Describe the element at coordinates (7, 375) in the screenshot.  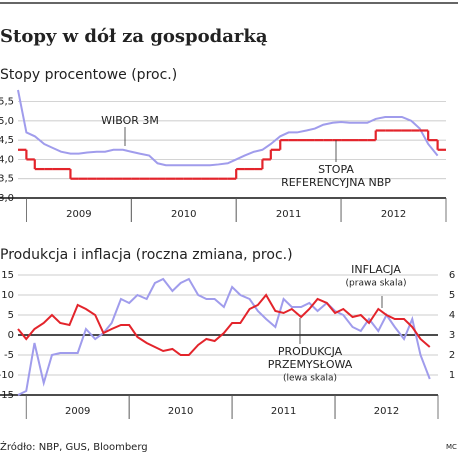
I see `y-tick-label: -10` at that location.